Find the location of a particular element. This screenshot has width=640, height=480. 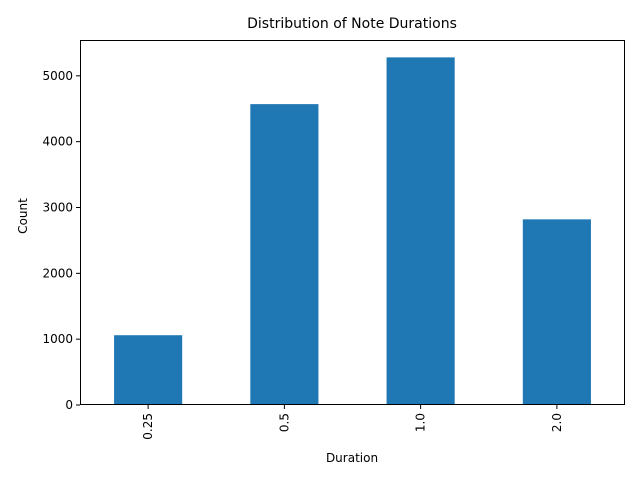

y-tick-label: 1000 is located at coordinates (57, 339).